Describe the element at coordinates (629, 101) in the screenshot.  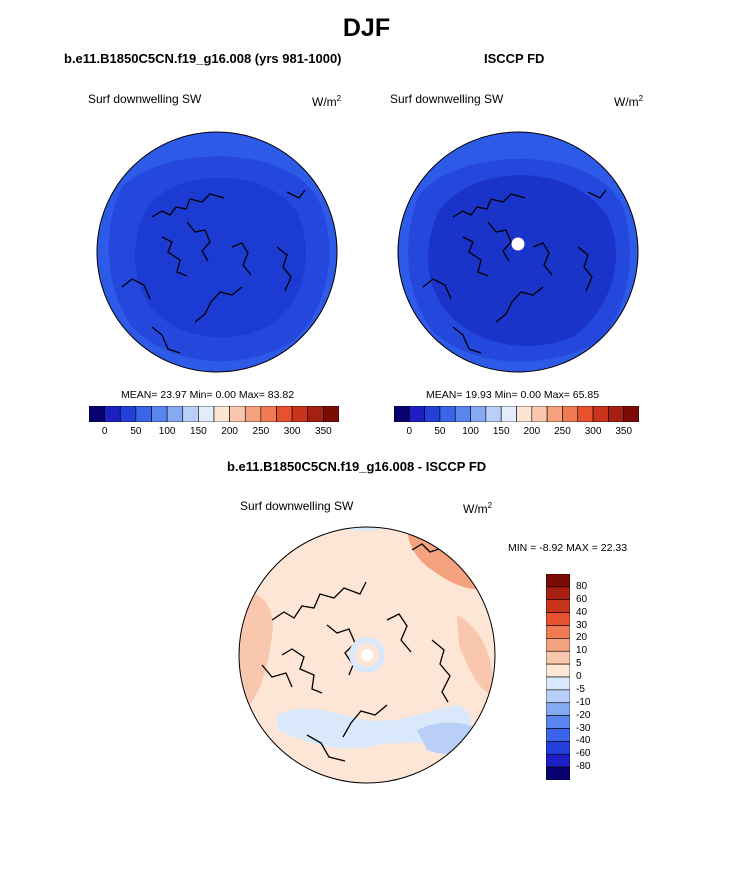
I see `right-units: W/m2` at that location.